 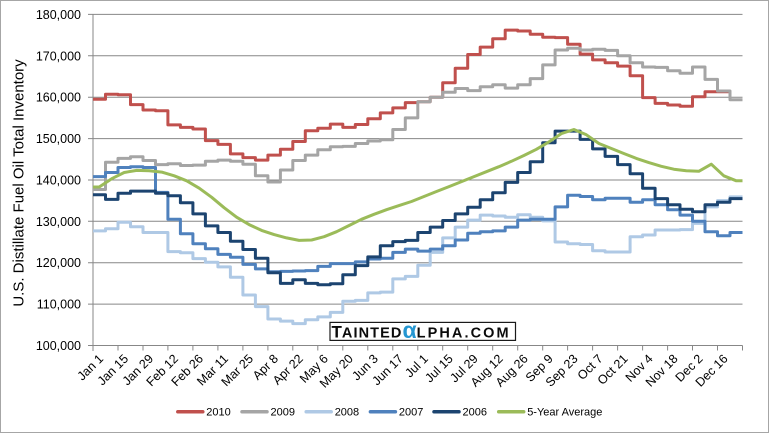 I want to click on svg-text: 2006, so click(x=475, y=412).